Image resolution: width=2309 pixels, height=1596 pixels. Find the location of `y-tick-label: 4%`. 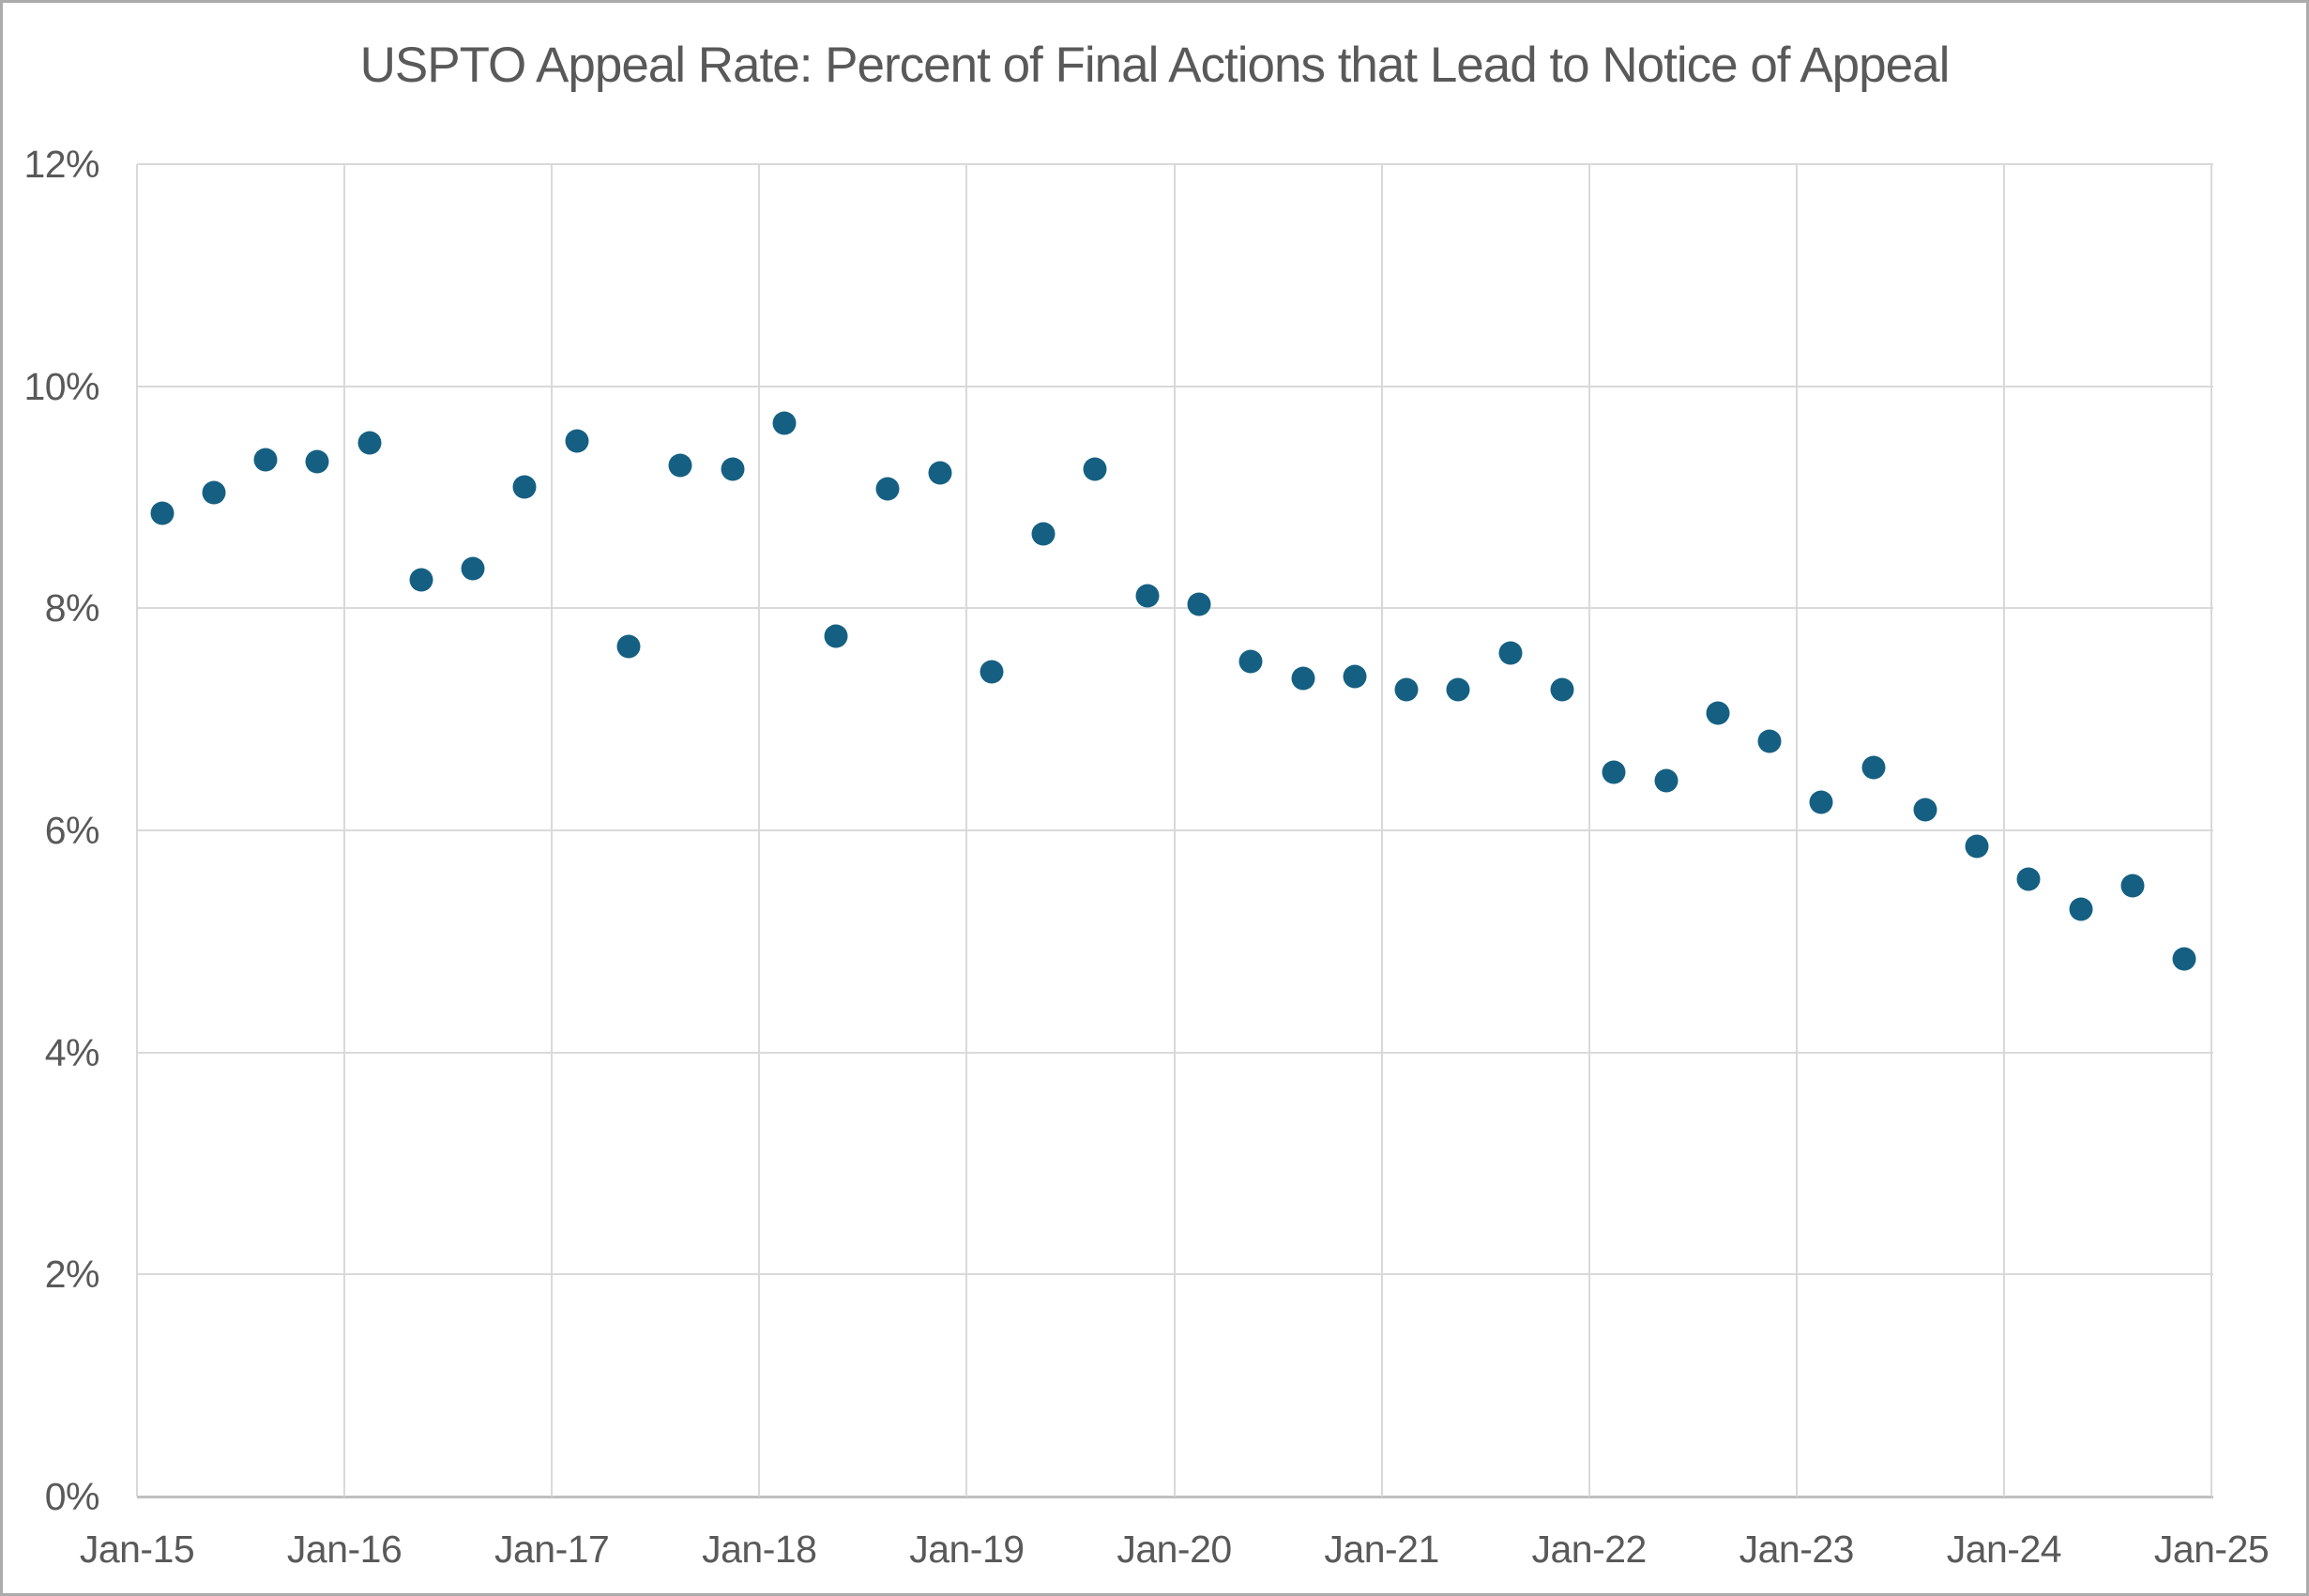

y-tick-label: 4% is located at coordinates (72, 1052).